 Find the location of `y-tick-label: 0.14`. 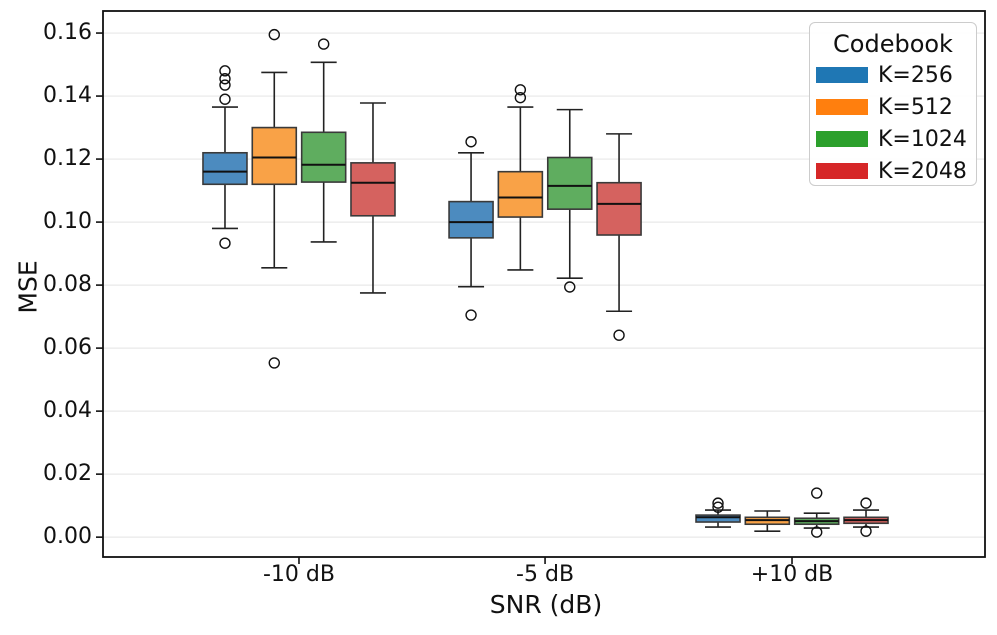

y-tick-label: 0.14 is located at coordinates (67, 96).